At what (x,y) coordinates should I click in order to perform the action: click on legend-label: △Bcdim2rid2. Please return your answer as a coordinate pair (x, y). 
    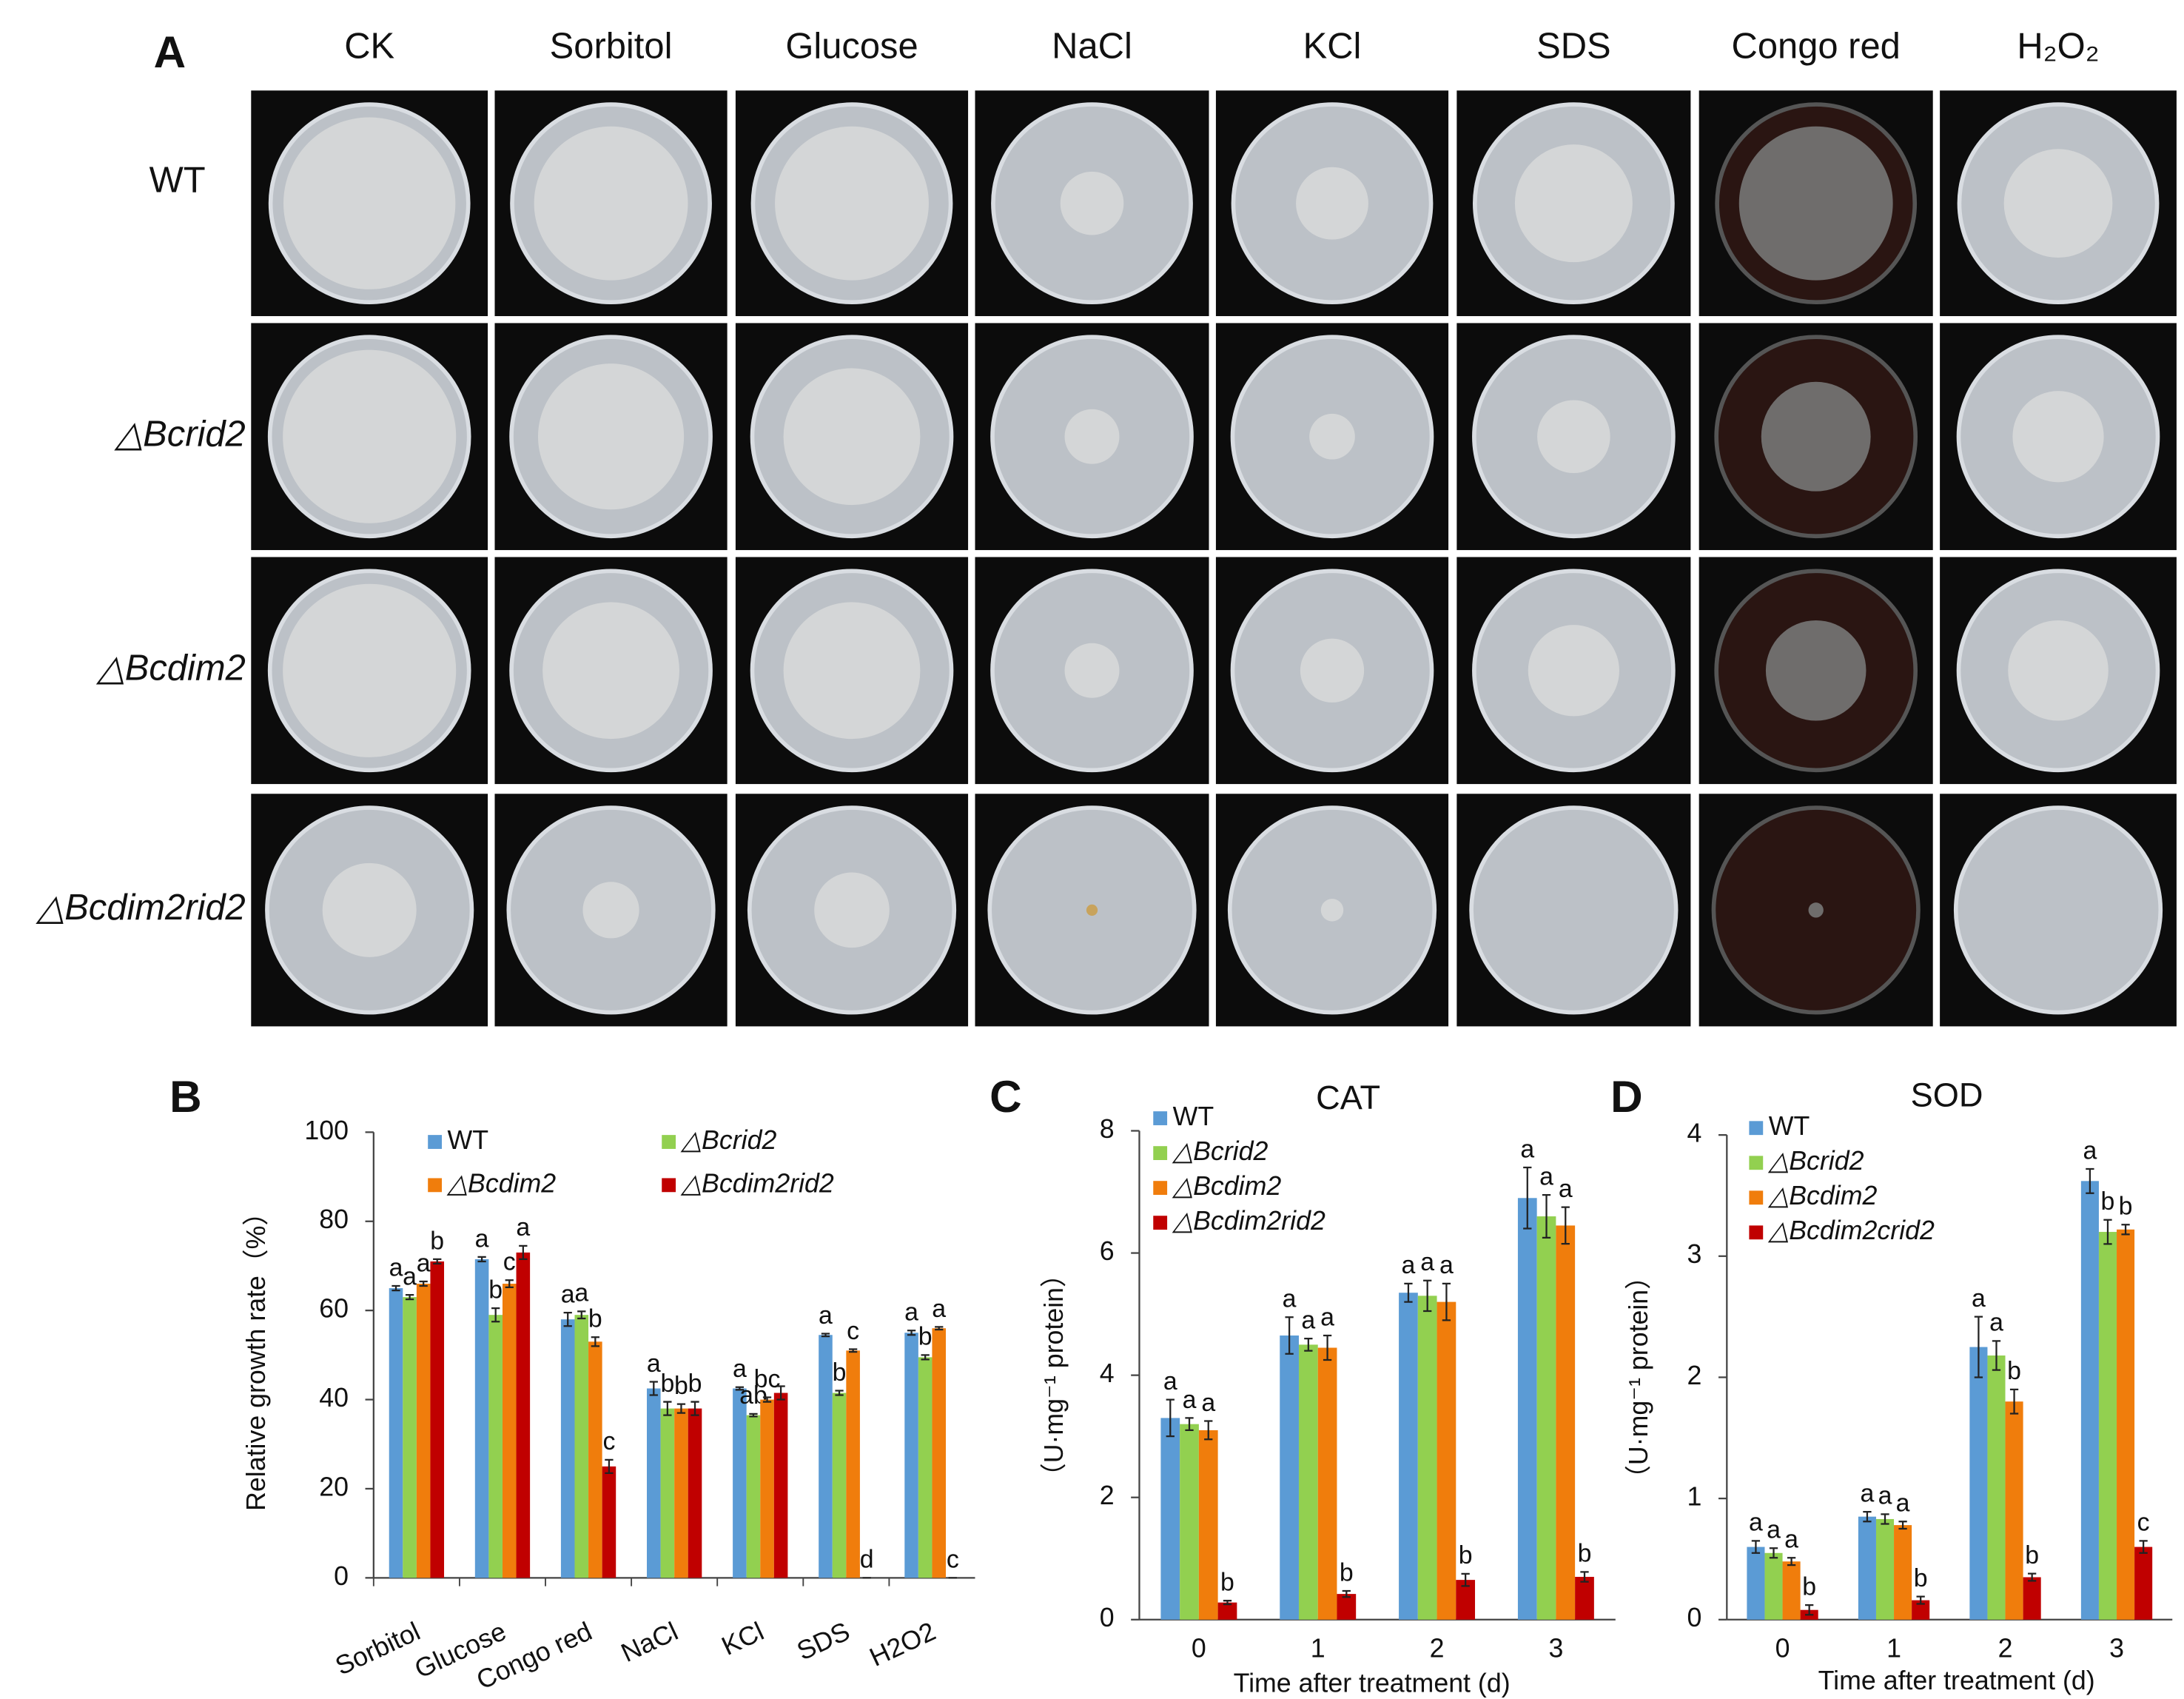
    Looking at the image, I should click on (1248, 1221).